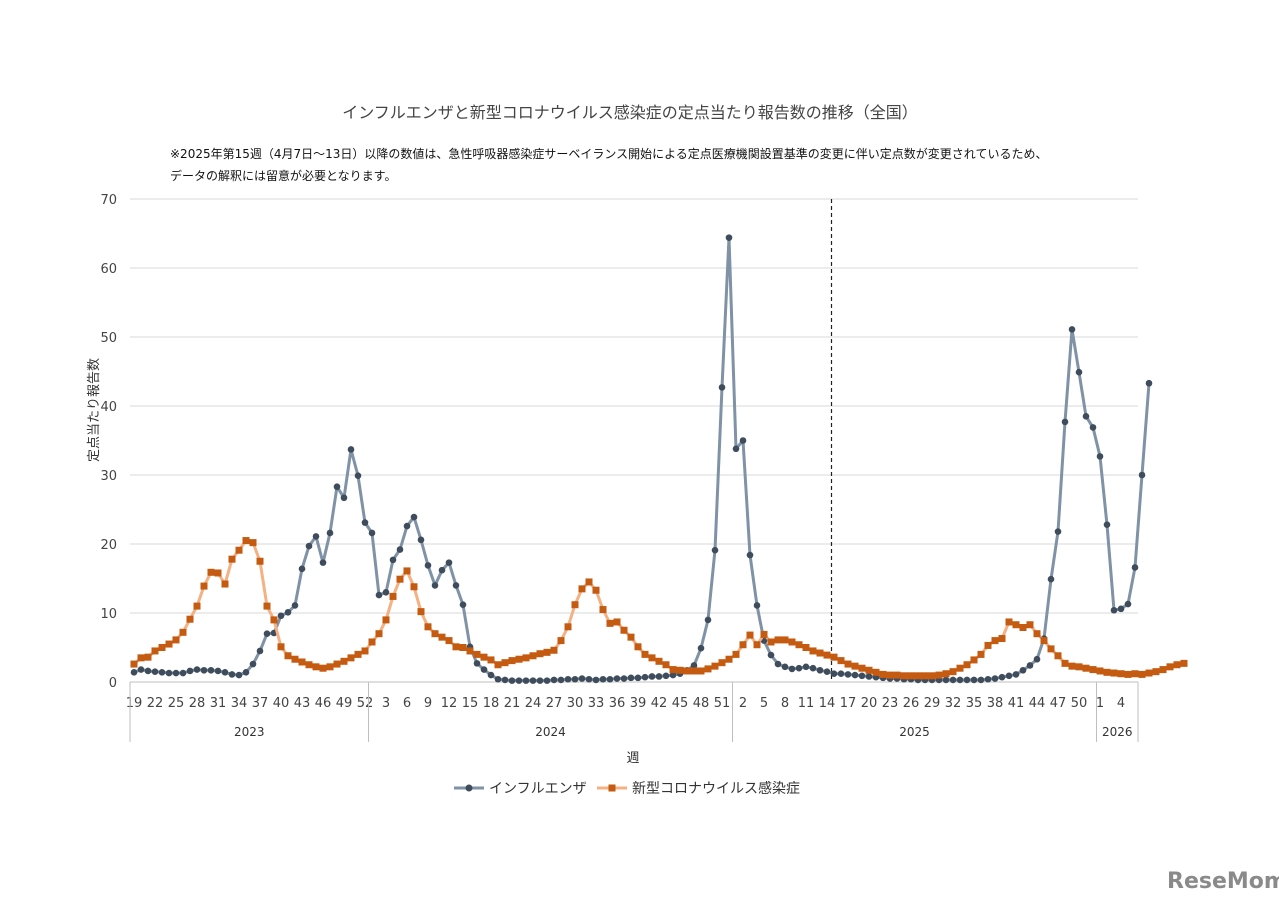 Image resolution: width=1279 pixels, height=902 pixels. I want to click on y-tick-label: 70, so click(108, 200).